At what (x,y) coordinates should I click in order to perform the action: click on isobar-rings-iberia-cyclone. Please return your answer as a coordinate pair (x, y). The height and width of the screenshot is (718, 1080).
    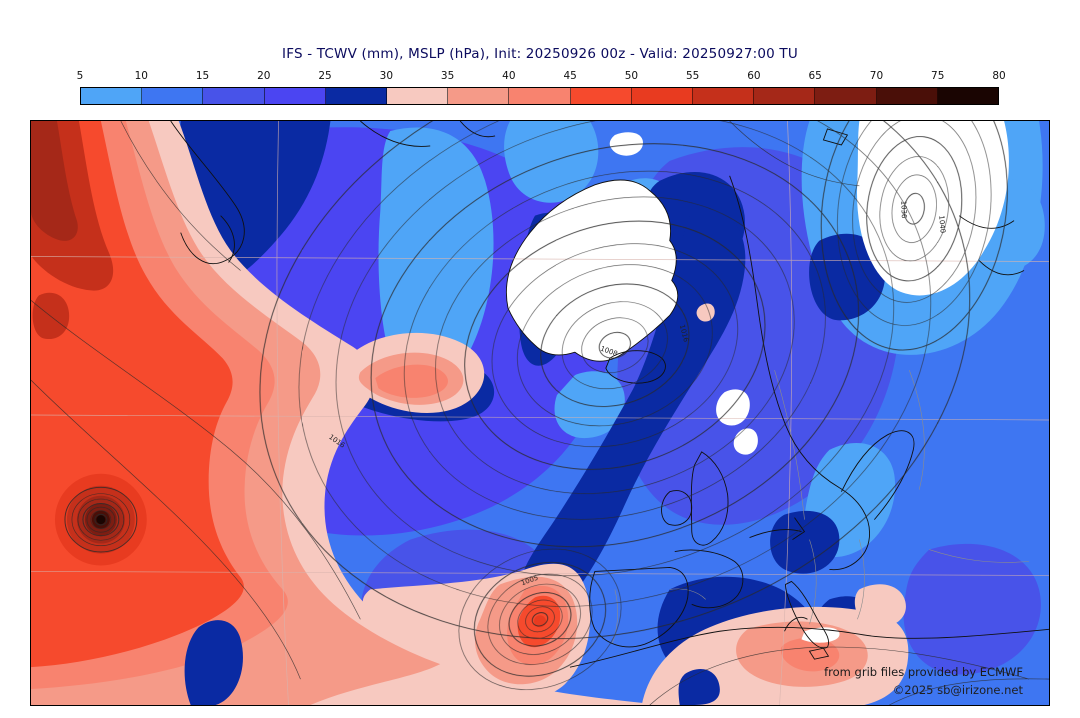
    Looking at the image, I should click on (540, 619).